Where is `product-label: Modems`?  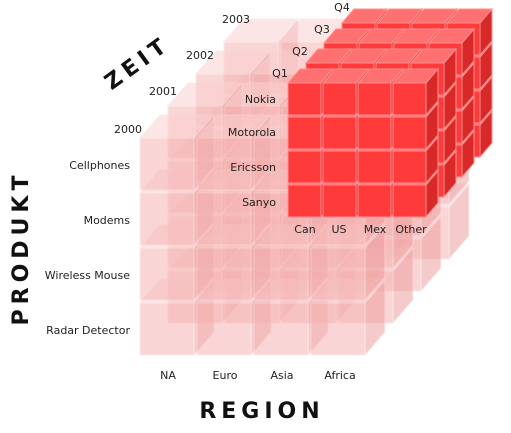
product-label: Modems is located at coordinates (107, 220).